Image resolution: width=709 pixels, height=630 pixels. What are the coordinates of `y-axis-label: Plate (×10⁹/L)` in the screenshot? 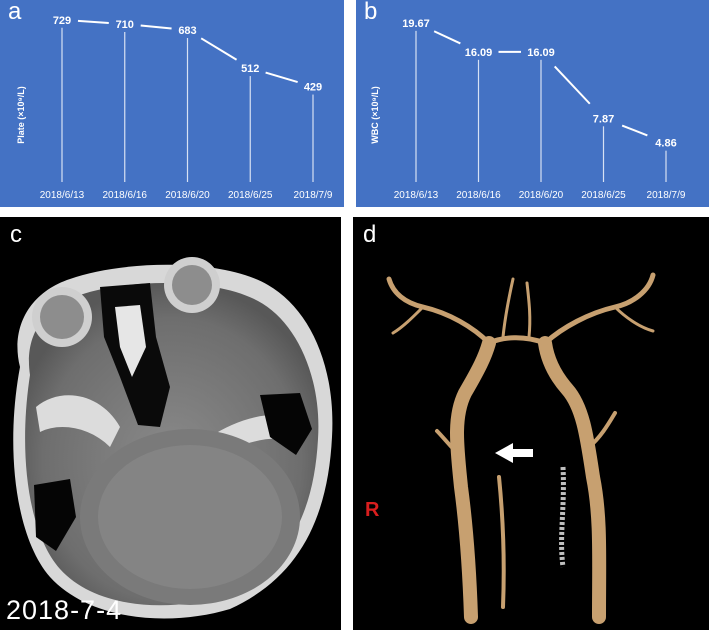 It's located at (21, 115).